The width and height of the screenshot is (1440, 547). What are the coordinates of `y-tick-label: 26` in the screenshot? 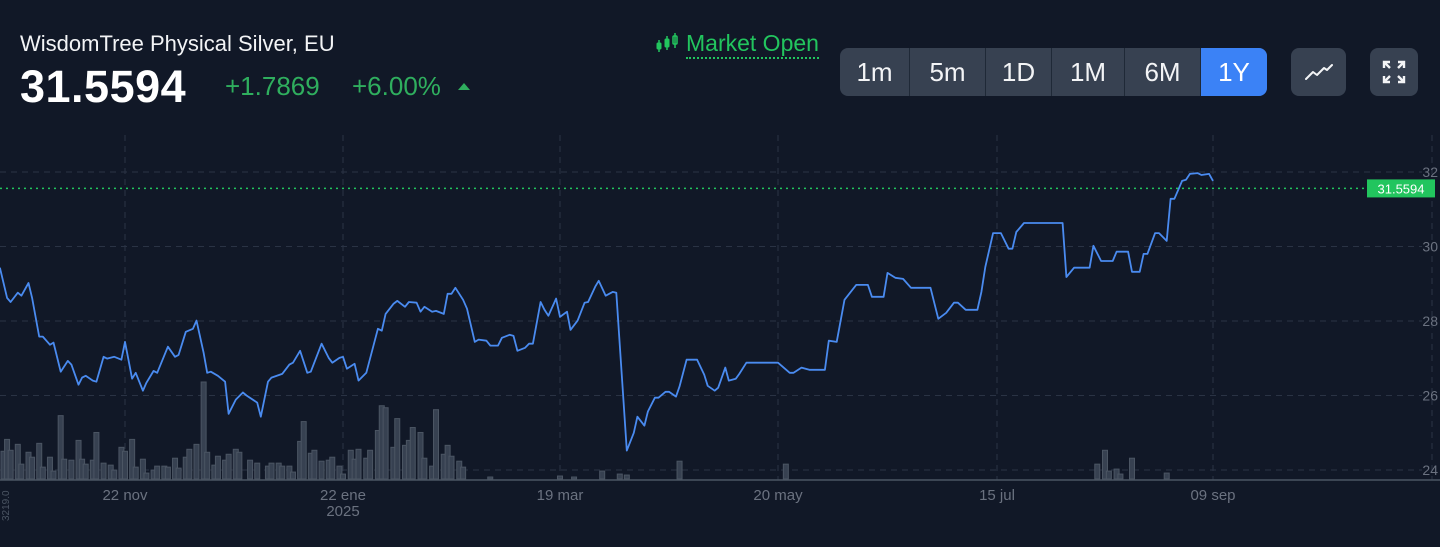 It's located at (1430, 396).